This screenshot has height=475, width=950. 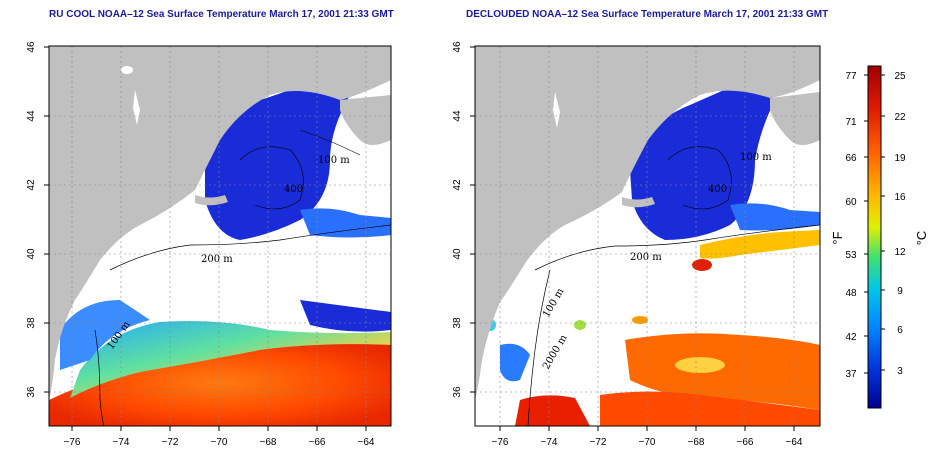 What do you see at coordinates (72, 442) in the screenshot?
I see `left-lon-tick: −76` at bounding box center [72, 442].